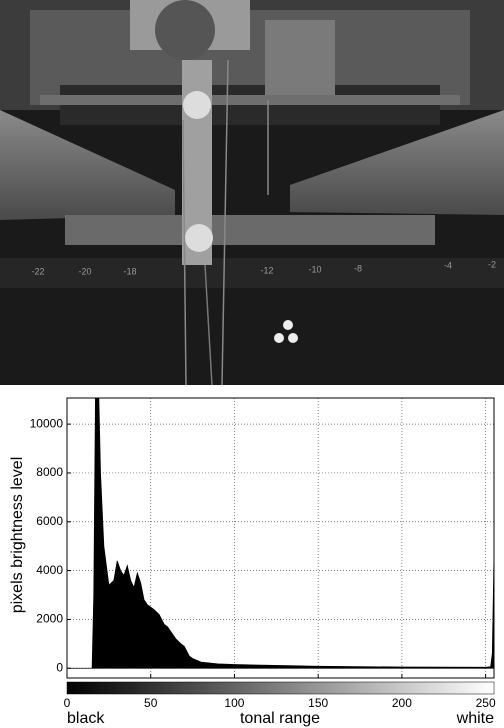 This screenshot has height=728, width=504. I want to click on y-tick-label: 8000, so click(49, 472).